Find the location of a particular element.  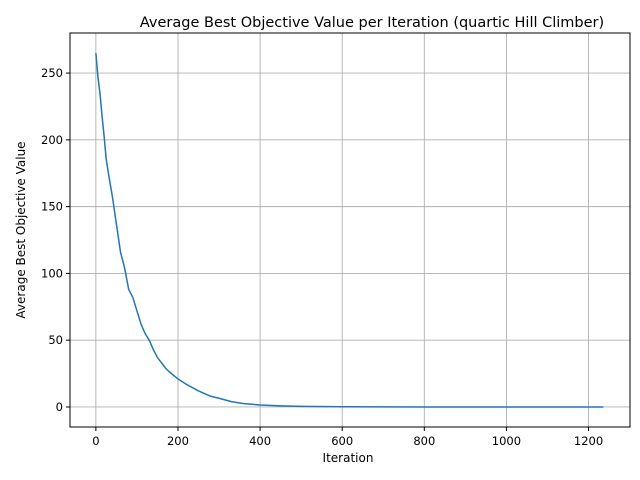

y-tick-label: 50 is located at coordinates (55, 340).